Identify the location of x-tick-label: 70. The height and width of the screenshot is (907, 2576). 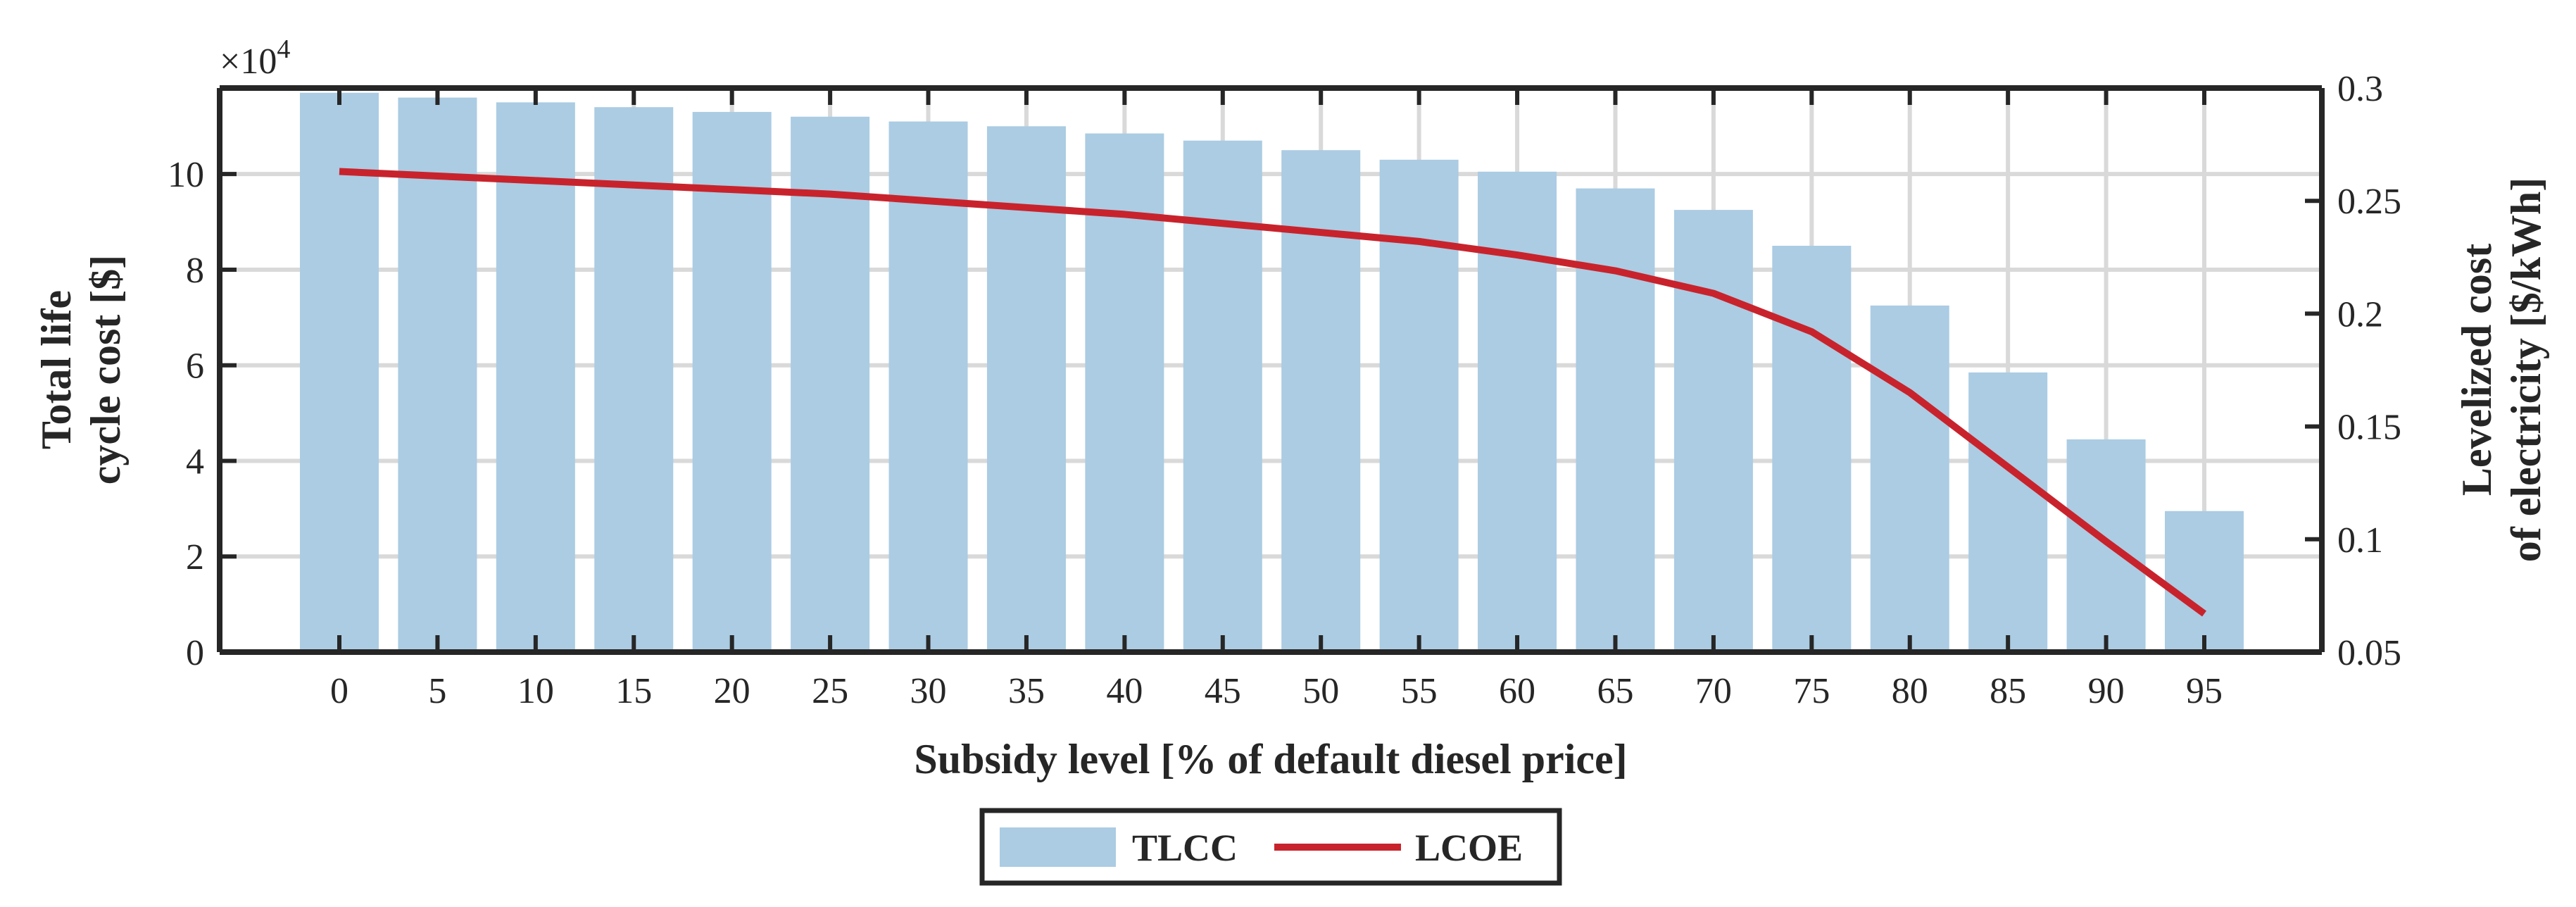
(1714, 691).